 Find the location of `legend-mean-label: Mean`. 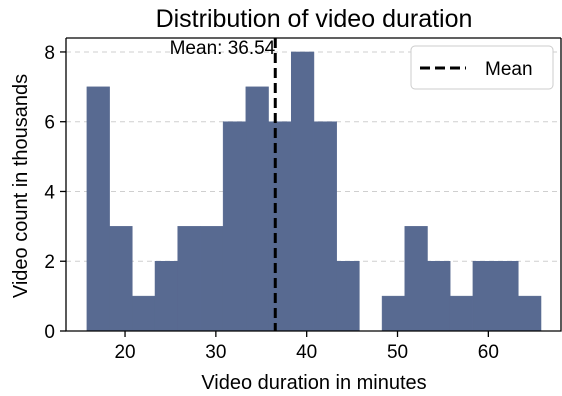

legend-mean-label: Mean is located at coordinates (509, 69).